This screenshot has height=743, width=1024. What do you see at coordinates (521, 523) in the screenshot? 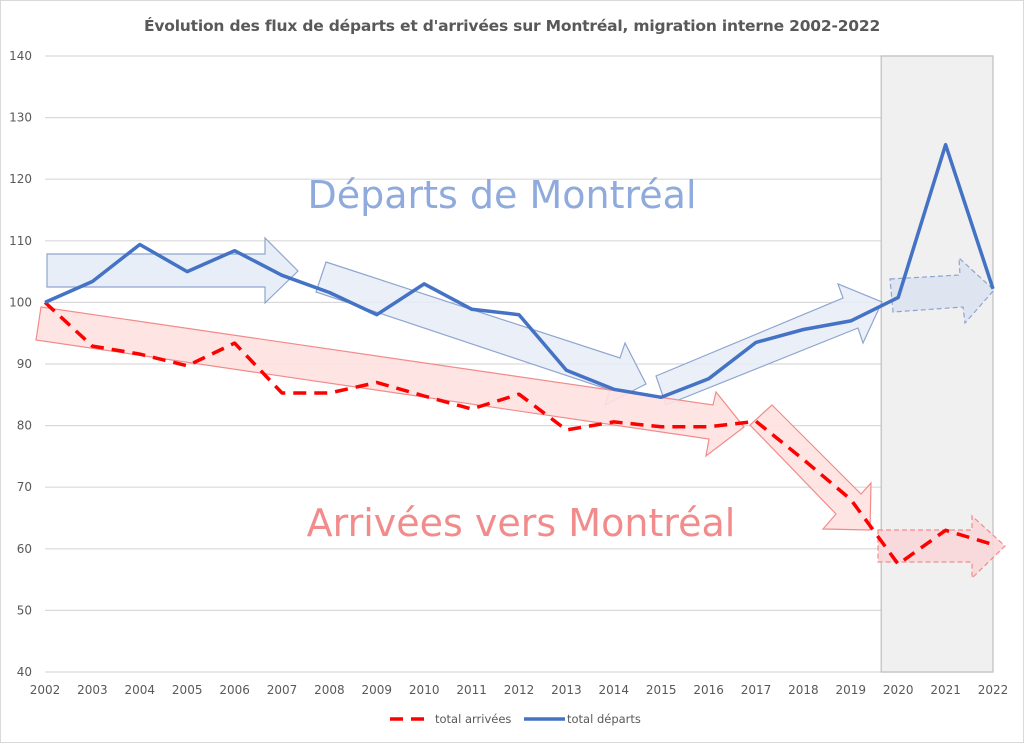
I see `annotation-arrivees: Arrivées vers Montréal` at bounding box center [521, 523].